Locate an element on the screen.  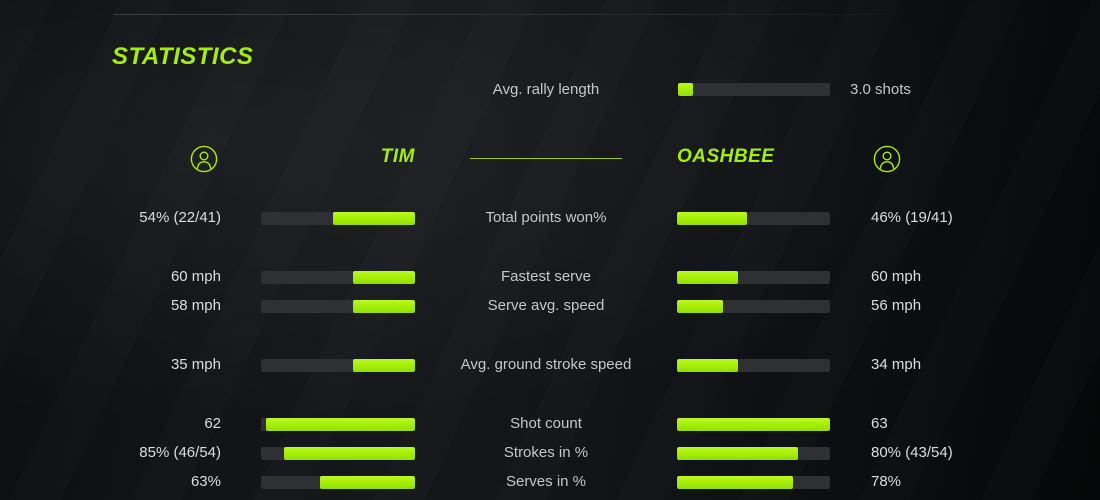
stat-row: 62 Shot count 63 is located at coordinates (550, 424).